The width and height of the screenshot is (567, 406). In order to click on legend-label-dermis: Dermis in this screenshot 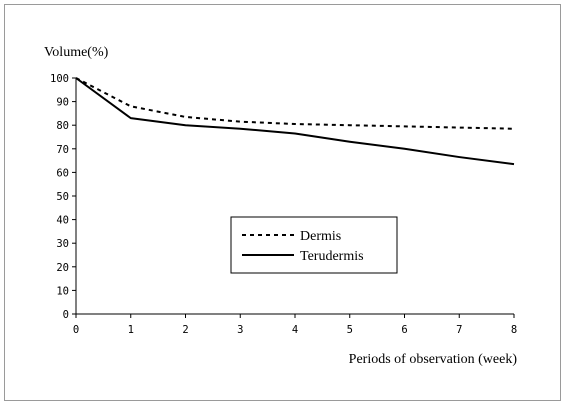, I will do `click(320, 236)`.